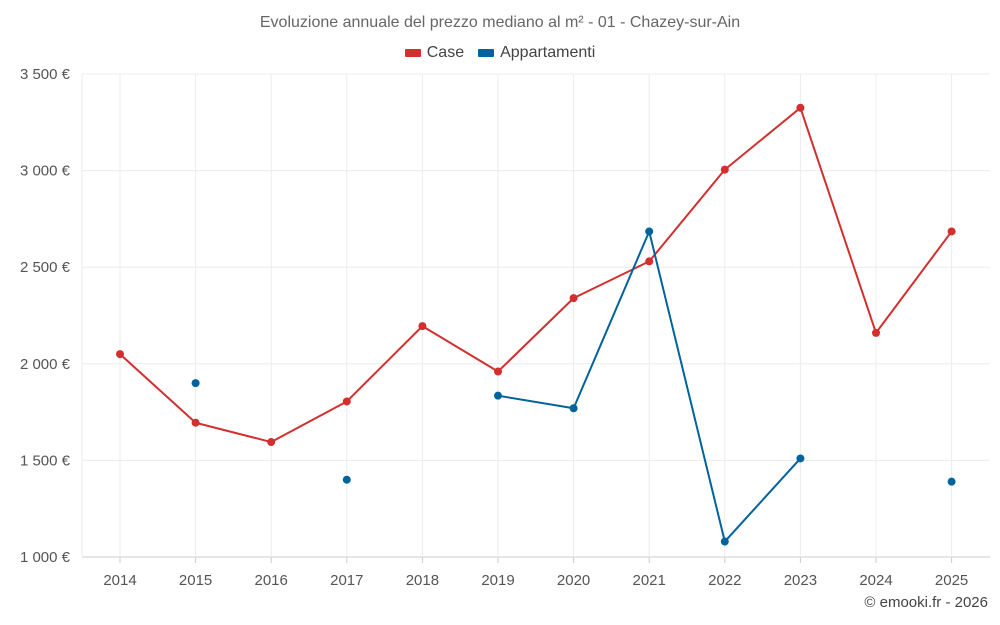 The width and height of the screenshot is (1000, 625). What do you see at coordinates (271, 580) in the screenshot?
I see `x-tick-label: 2016` at bounding box center [271, 580].